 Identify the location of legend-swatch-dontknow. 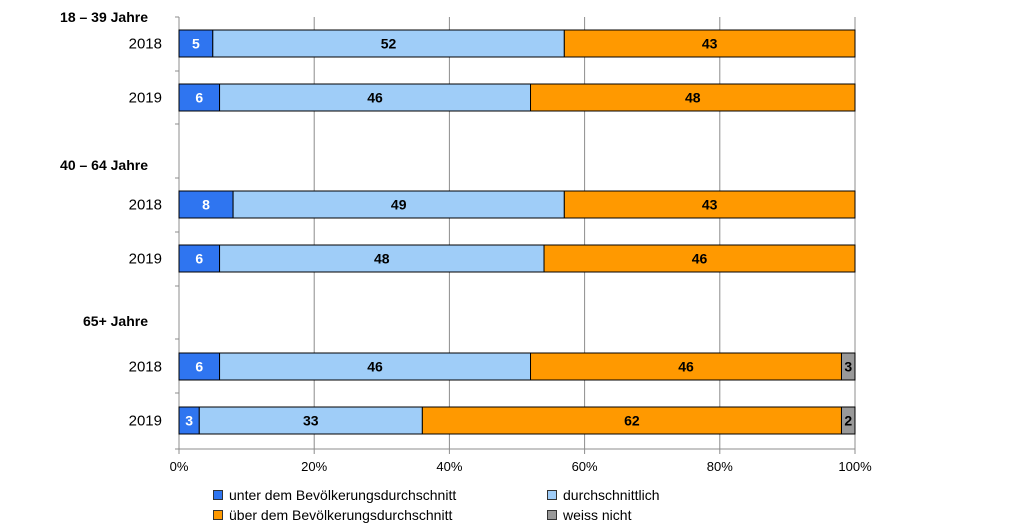
(552, 515).